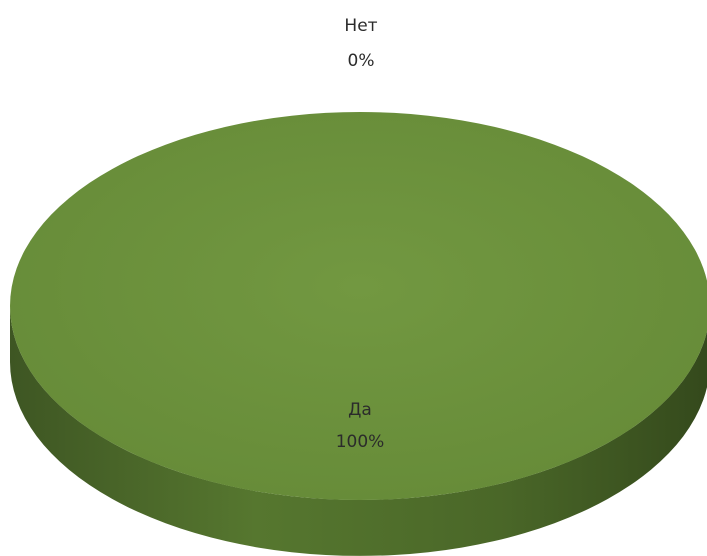 This screenshot has width=707, height=556. Describe the element at coordinates (360, 26) in the screenshot. I see `slice-label-net-name: Нет` at that location.